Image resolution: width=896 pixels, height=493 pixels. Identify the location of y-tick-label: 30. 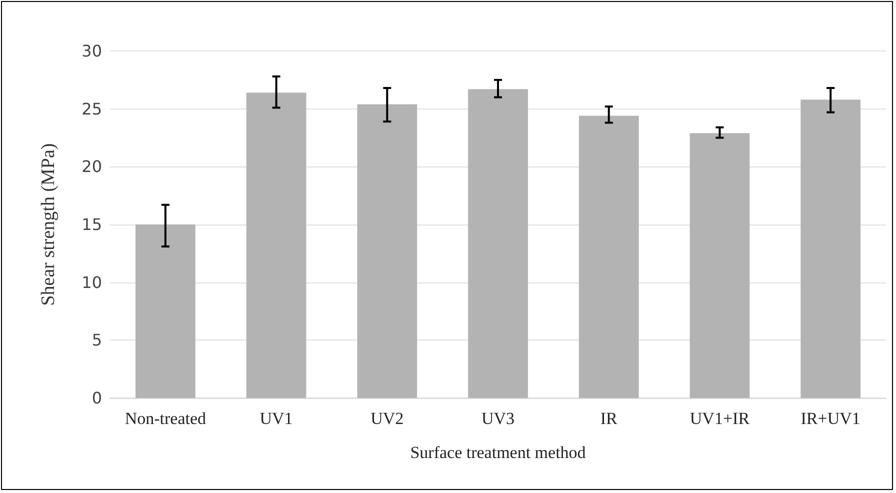
(92, 51).